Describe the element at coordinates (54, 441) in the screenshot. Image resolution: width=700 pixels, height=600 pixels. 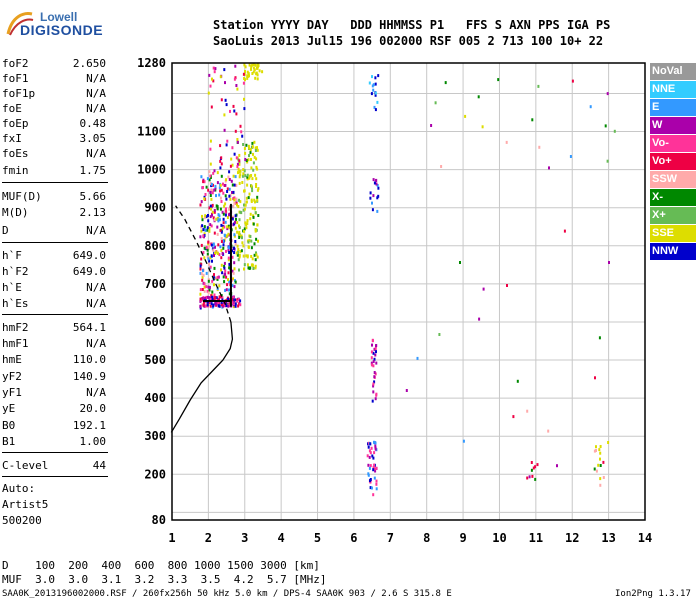
I see `param-B1: B1 1.00` at that location.